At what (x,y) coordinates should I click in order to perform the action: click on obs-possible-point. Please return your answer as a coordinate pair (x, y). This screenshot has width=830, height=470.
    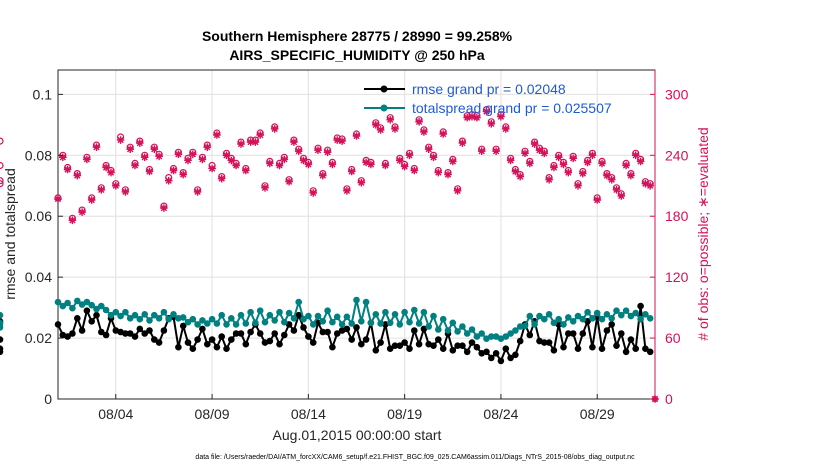
    Looking at the image, I should click on (2, 165).